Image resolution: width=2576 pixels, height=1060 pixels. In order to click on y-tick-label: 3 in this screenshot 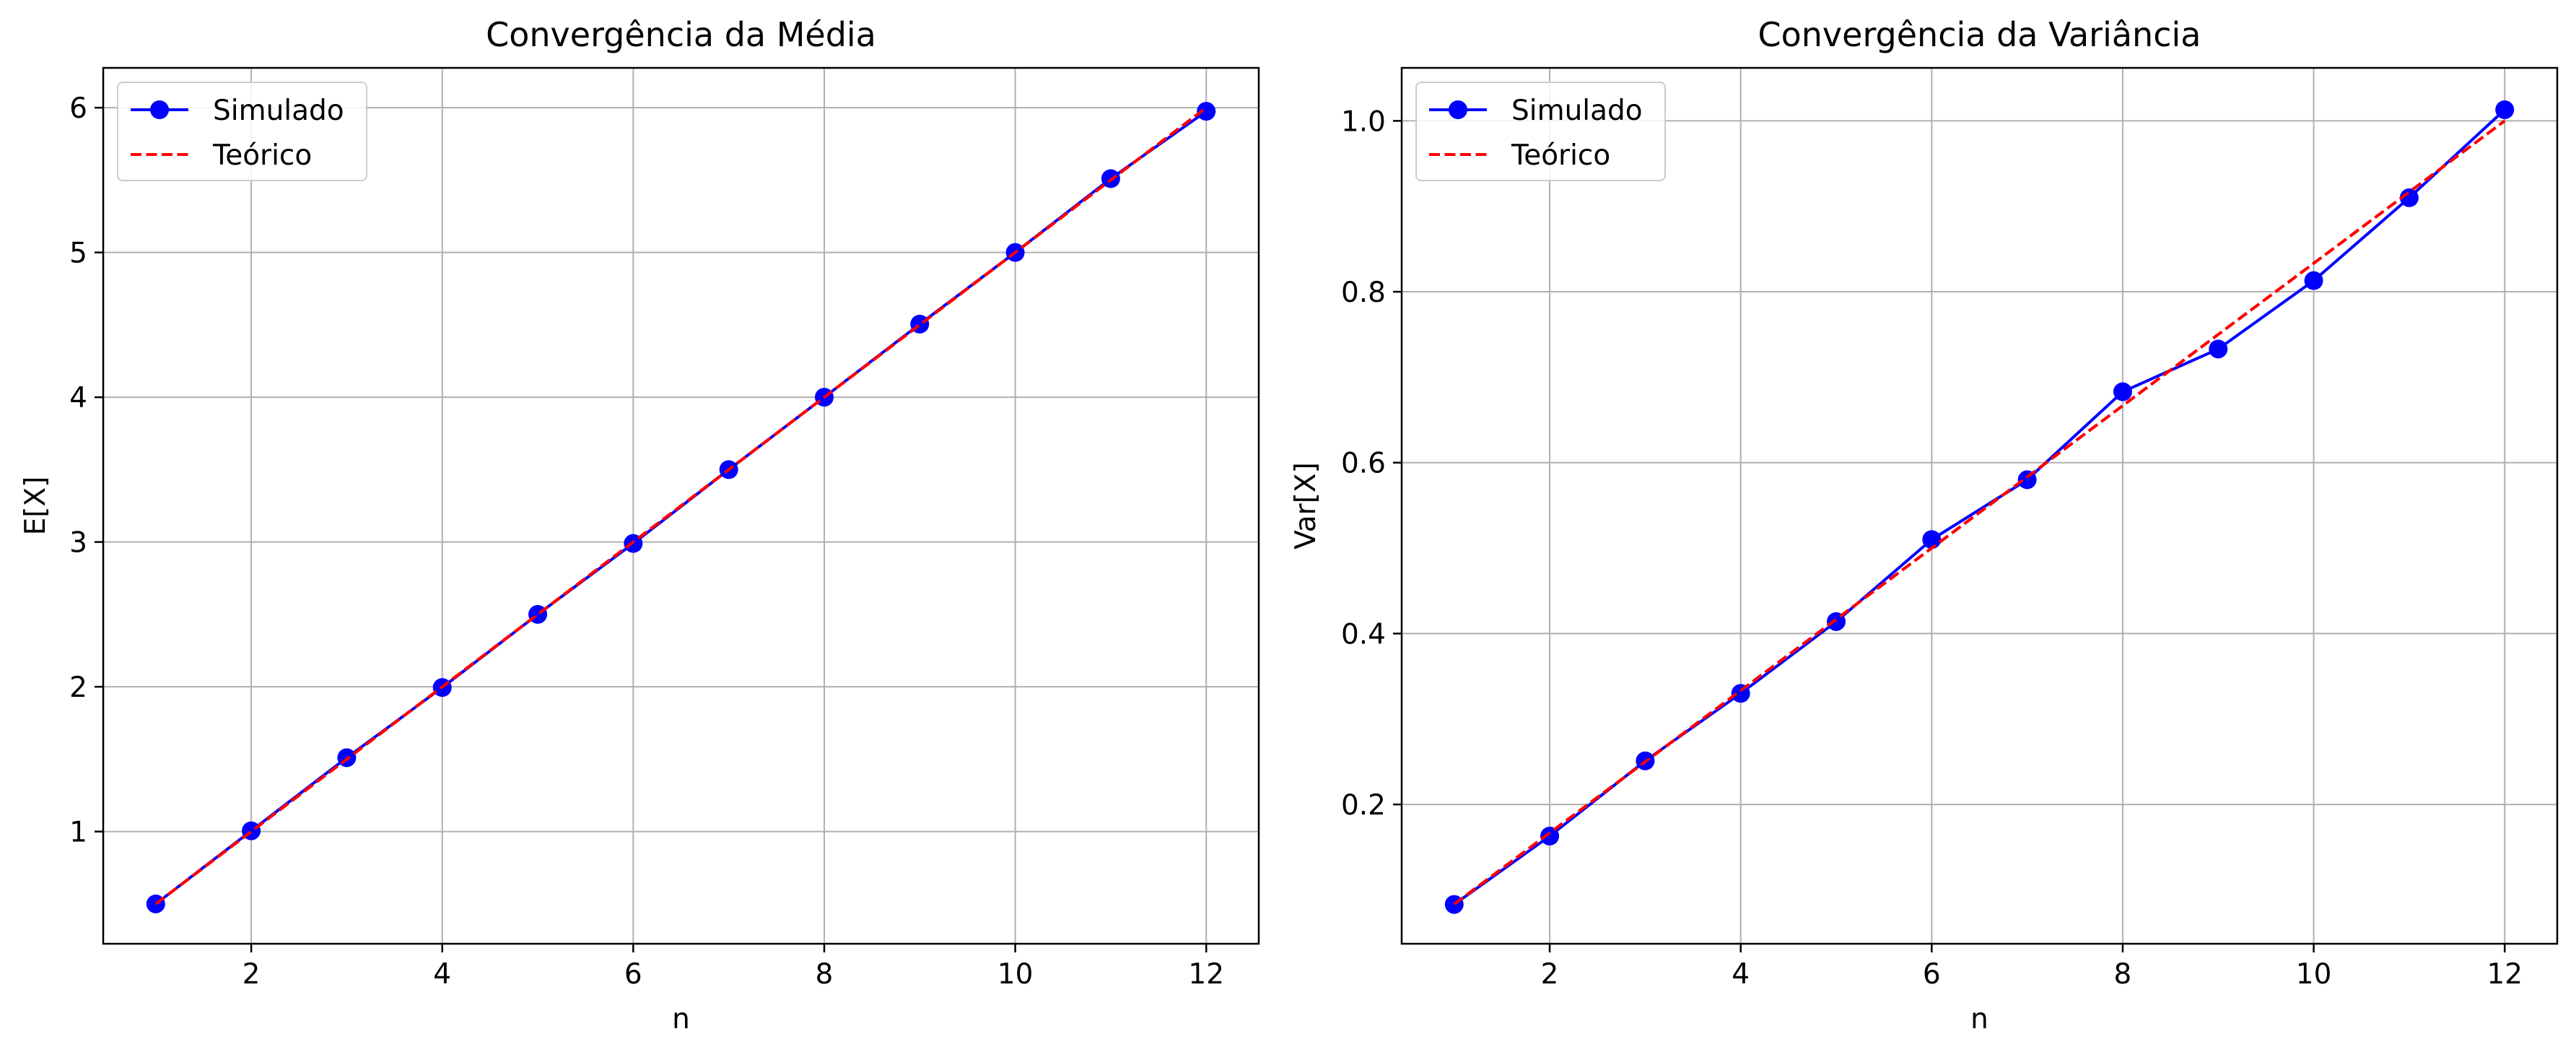, I will do `click(78, 543)`.